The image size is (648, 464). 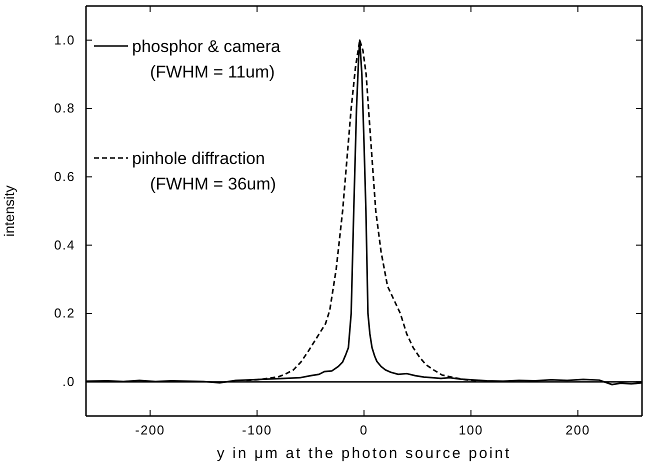 I want to click on x-tick-label: -200, so click(x=150, y=430).